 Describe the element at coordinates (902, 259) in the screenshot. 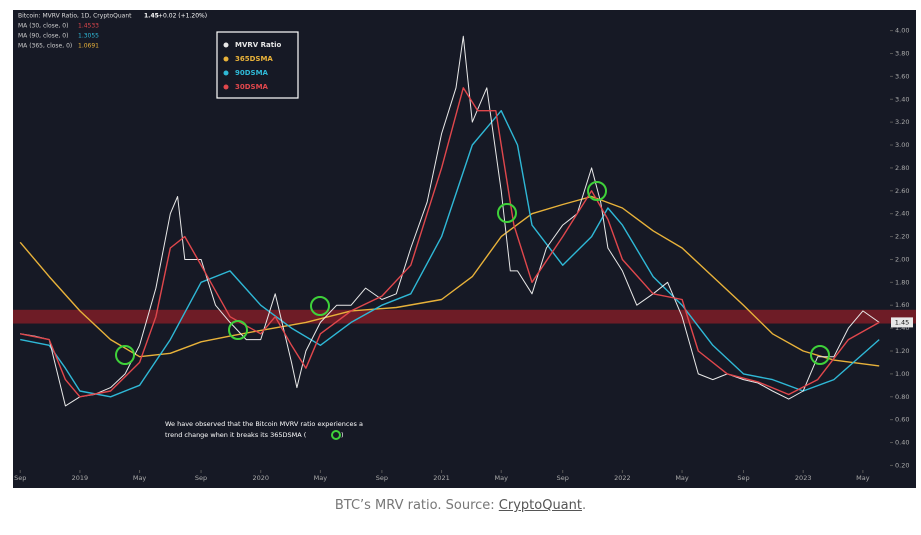

I see `y-tick-label: 2.00` at that location.